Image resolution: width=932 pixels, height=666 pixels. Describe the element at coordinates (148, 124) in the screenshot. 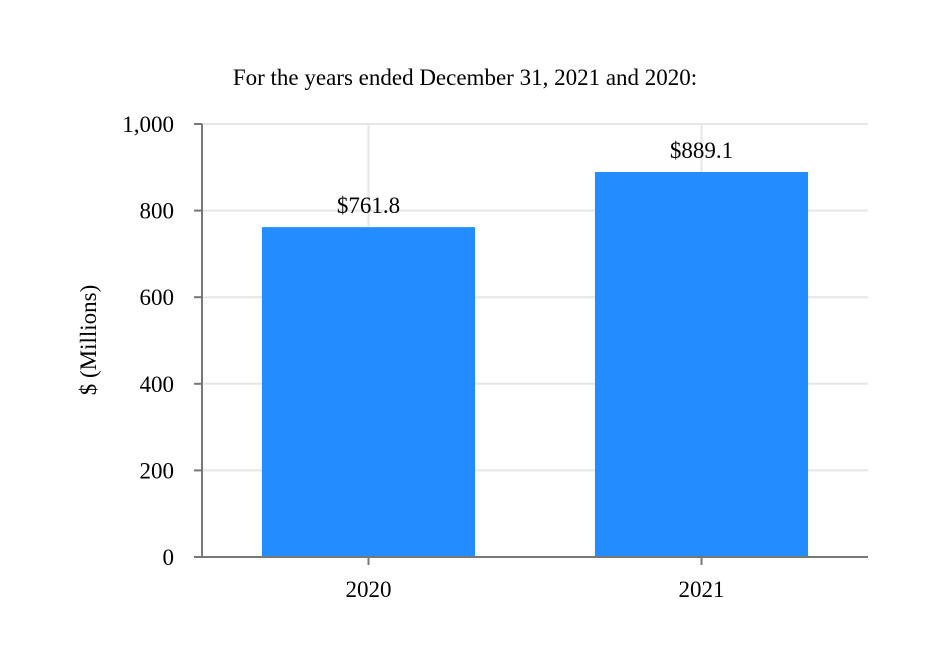

I see `y-tick-label: 1,000` at that location.